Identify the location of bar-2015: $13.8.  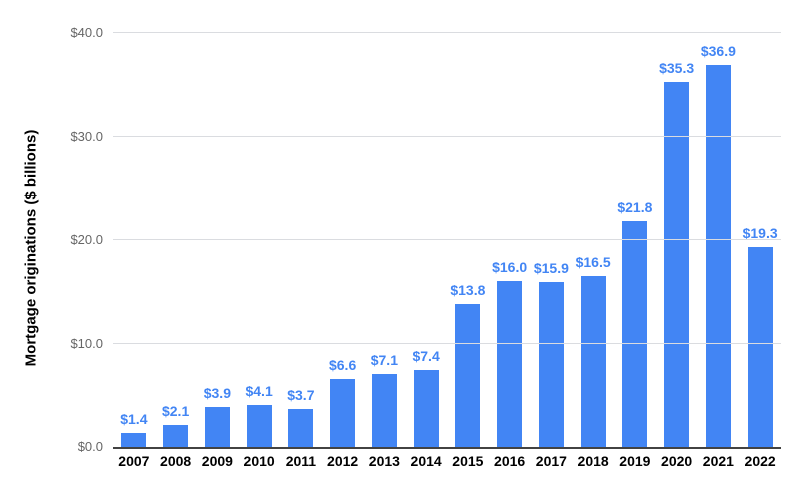
(467, 365).